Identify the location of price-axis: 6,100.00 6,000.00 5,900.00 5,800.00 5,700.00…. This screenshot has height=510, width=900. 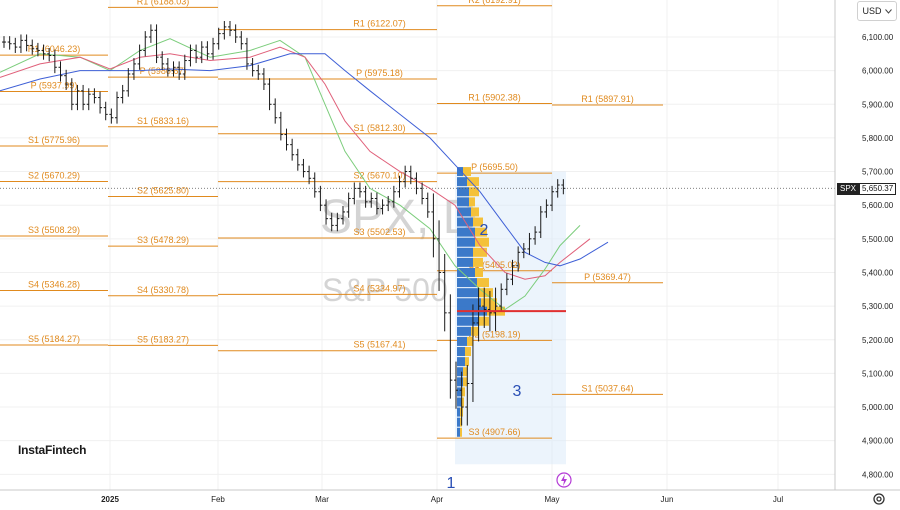
(864, 245).